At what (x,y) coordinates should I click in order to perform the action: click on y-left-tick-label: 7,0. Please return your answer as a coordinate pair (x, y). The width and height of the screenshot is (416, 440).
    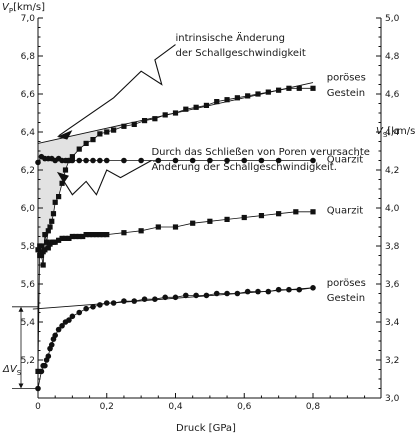
    Looking at the image, I should click on (28, 19).